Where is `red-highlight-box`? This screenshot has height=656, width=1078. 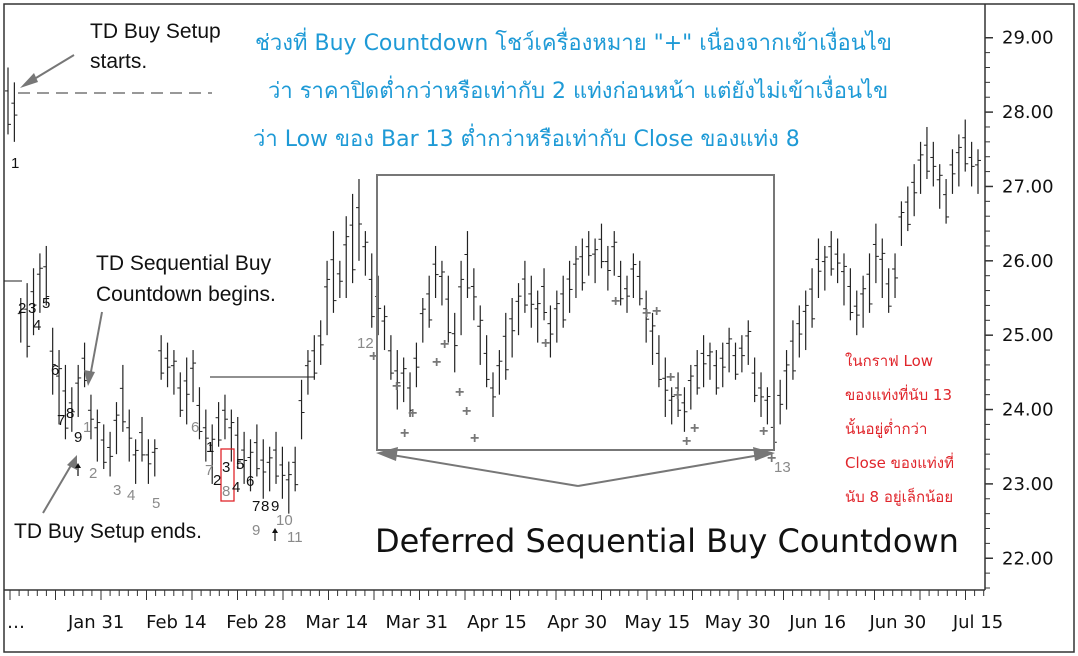
red-highlight-box is located at coordinates (227, 475).